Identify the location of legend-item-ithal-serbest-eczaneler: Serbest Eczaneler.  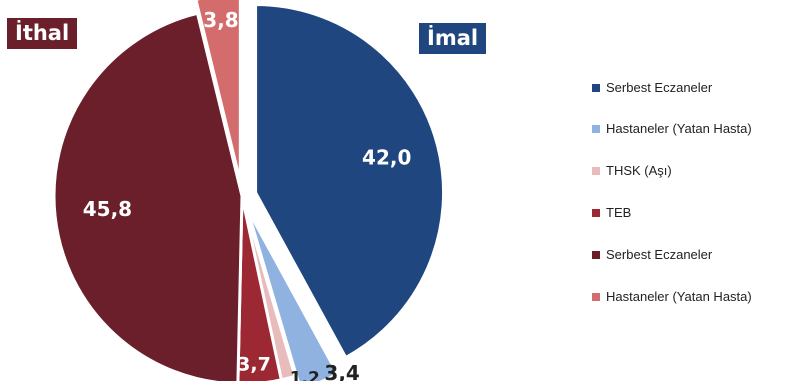
(652, 254).